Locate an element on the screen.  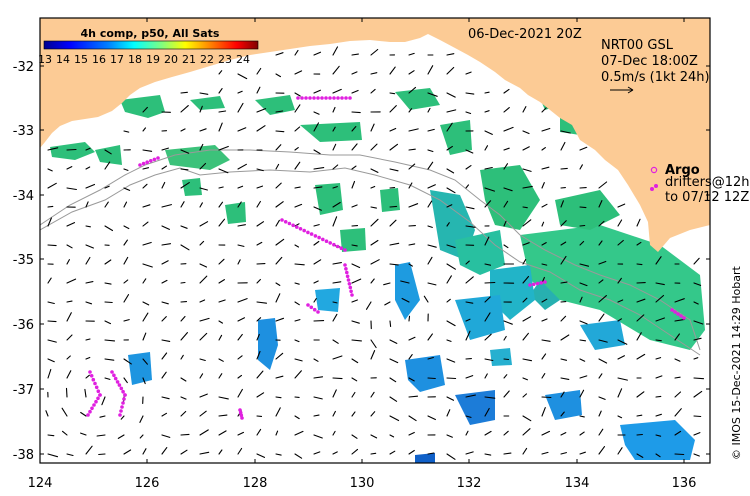
lon-tick-label: 134 is located at coordinates (577, 483).